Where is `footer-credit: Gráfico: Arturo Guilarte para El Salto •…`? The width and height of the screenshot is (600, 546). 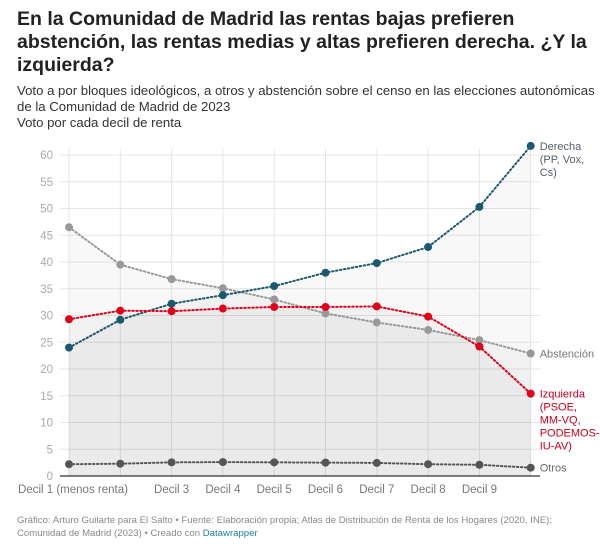 footer-credit: Gráfico: Arturo Guilarte para El Salto •… is located at coordinates (285, 527).